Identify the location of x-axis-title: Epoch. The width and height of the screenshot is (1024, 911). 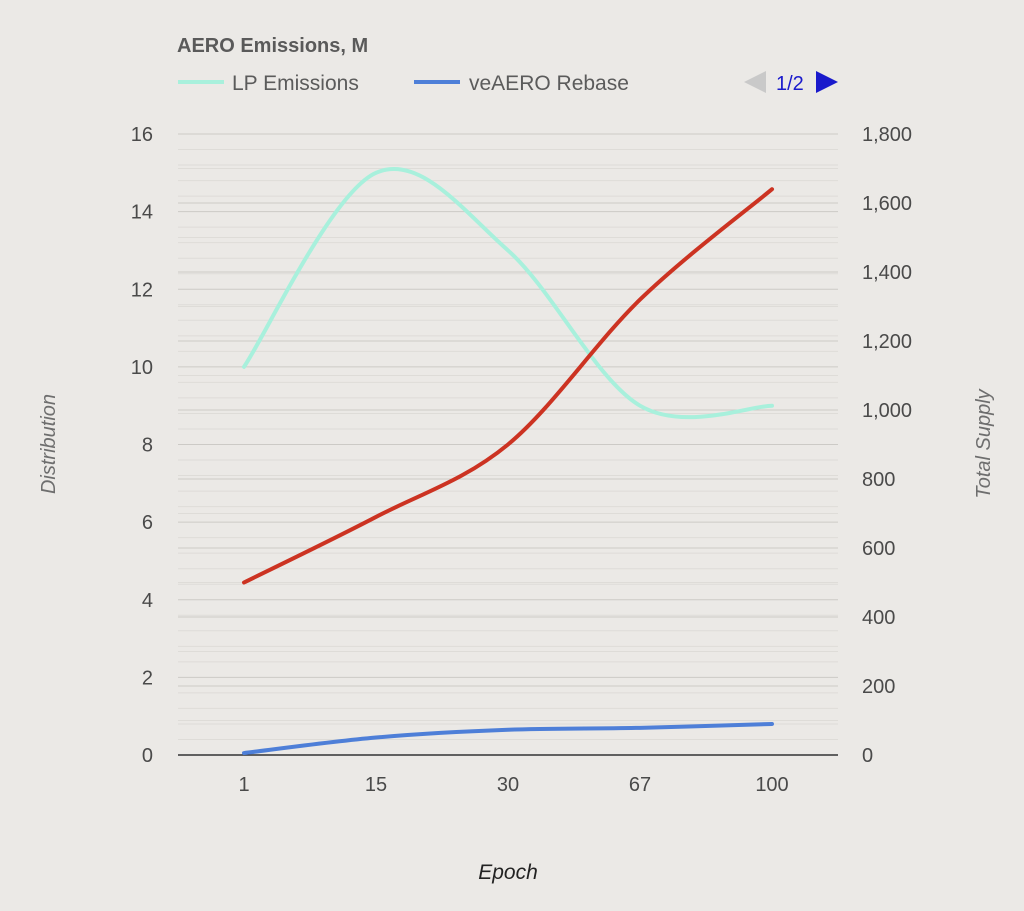
(508, 872).